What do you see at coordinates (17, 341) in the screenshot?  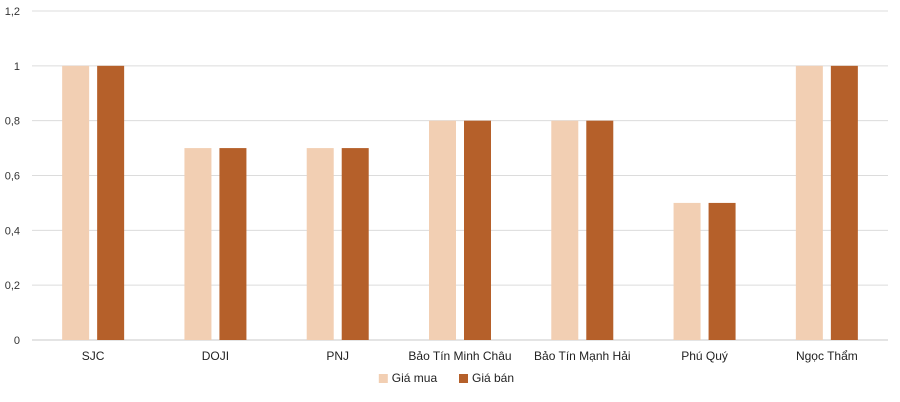 I see `y-tick-label: 0` at bounding box center [17, 341].